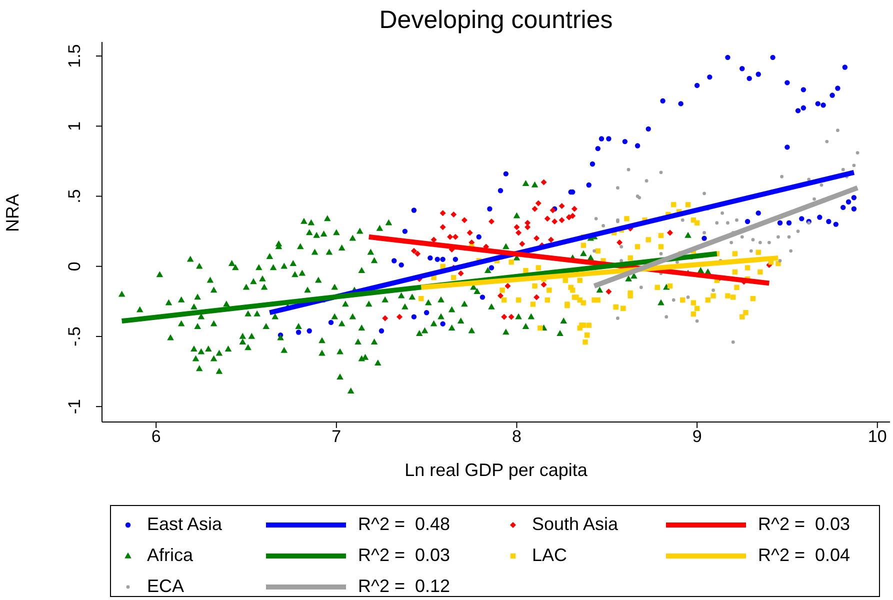 The height and width of the screenshot is (600, 893). I want to click on x-tick-label: 9, so click(697, 436).